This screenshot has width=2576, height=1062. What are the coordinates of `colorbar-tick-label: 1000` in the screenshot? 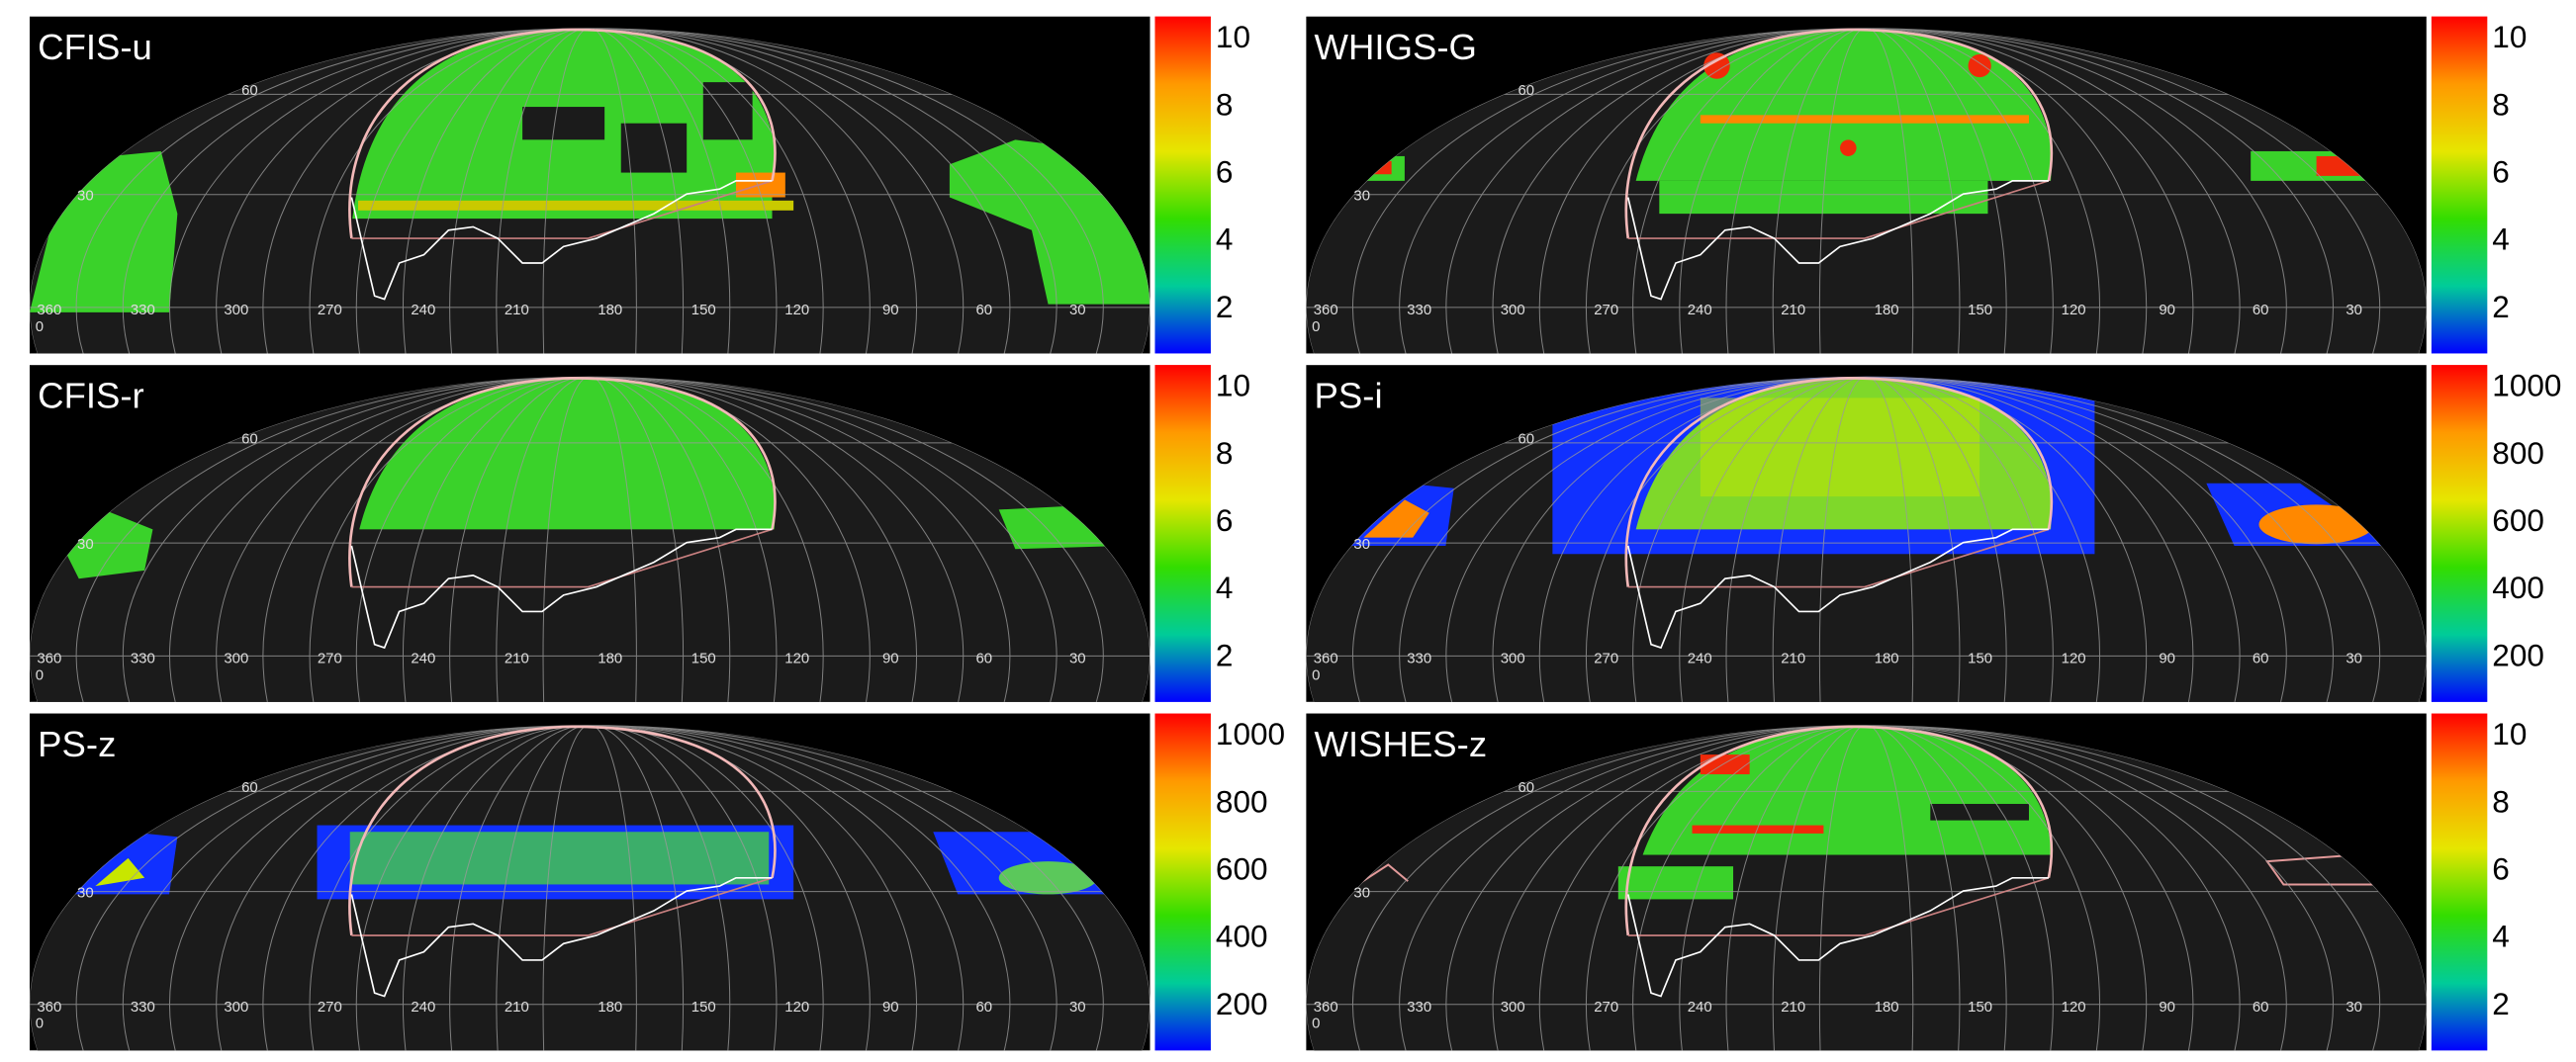 It's located at (1251, 734).